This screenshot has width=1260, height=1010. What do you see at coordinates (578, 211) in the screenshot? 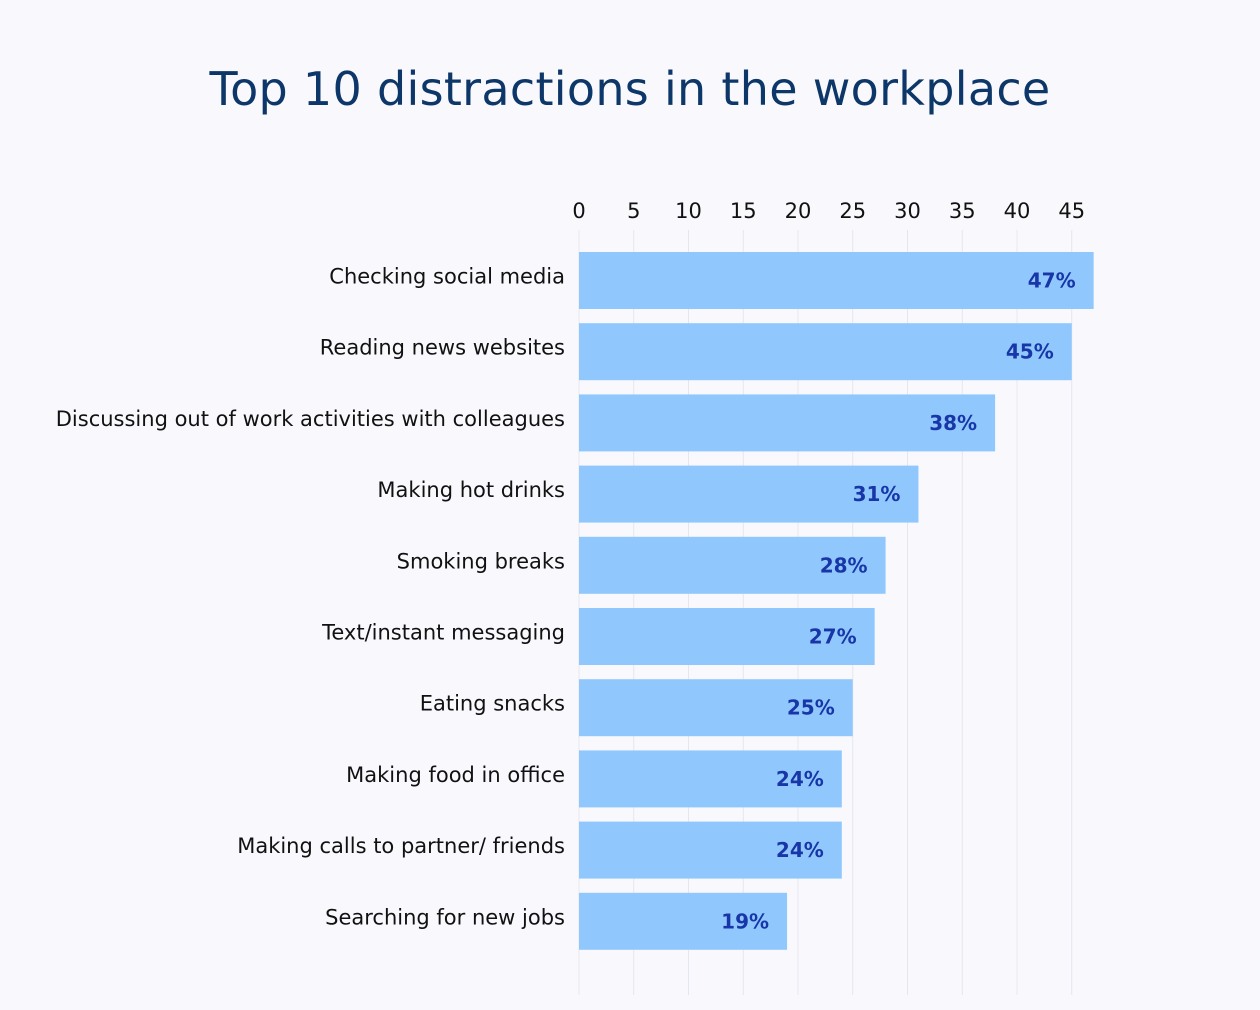
I see `x-tick-label: 0` at bounding box center [578, 211].